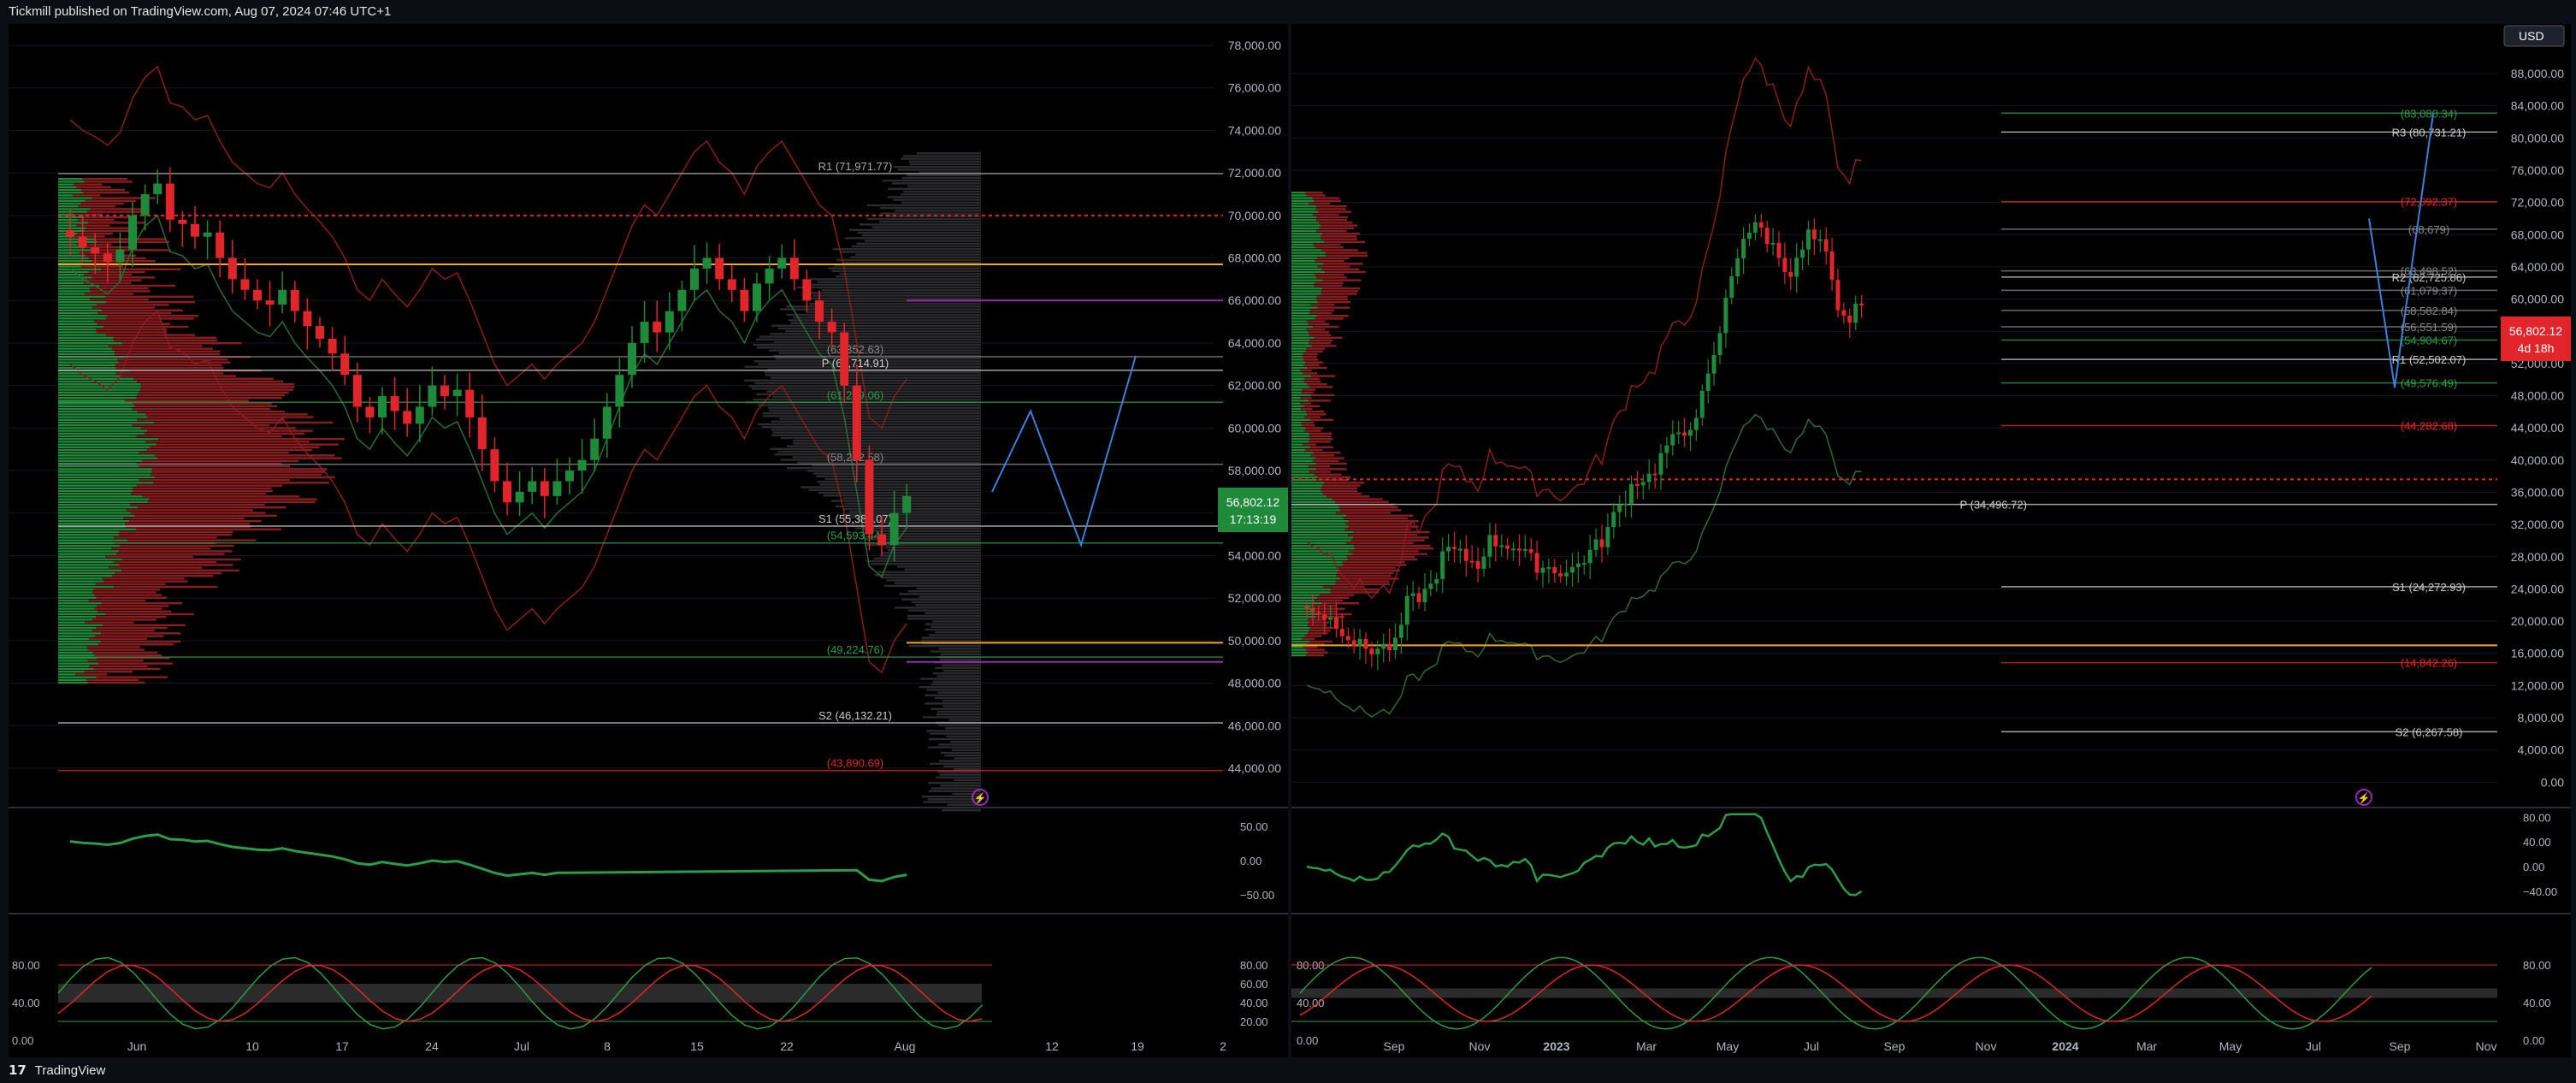  What do you see at coordinates (22, 1040) in the screenshot?
I see `left-stoch-tick-left: 0.00` at bounding box center [22, 1040].